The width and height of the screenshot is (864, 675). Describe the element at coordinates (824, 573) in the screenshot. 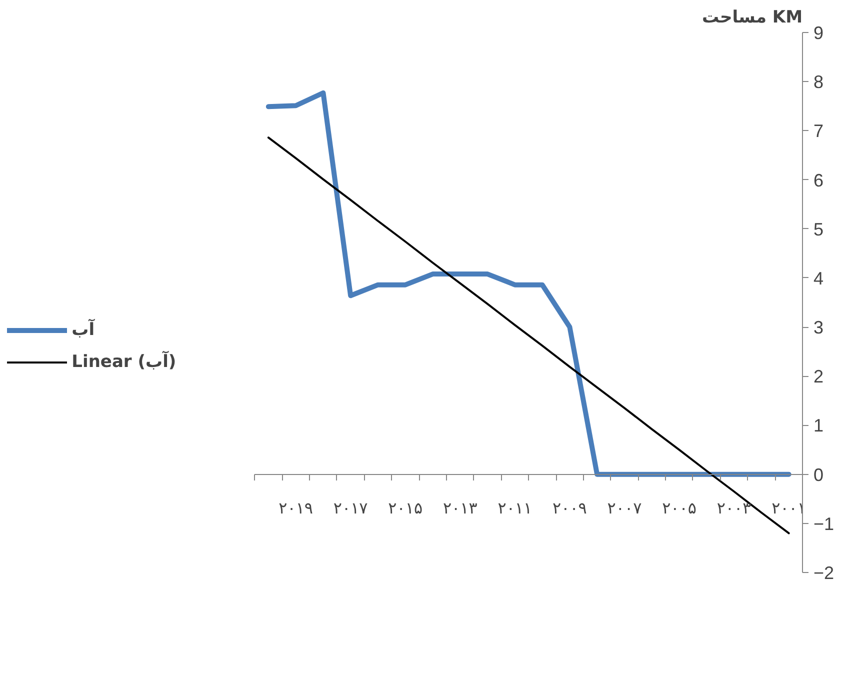

I see `y-tick-label: −2` at that location.